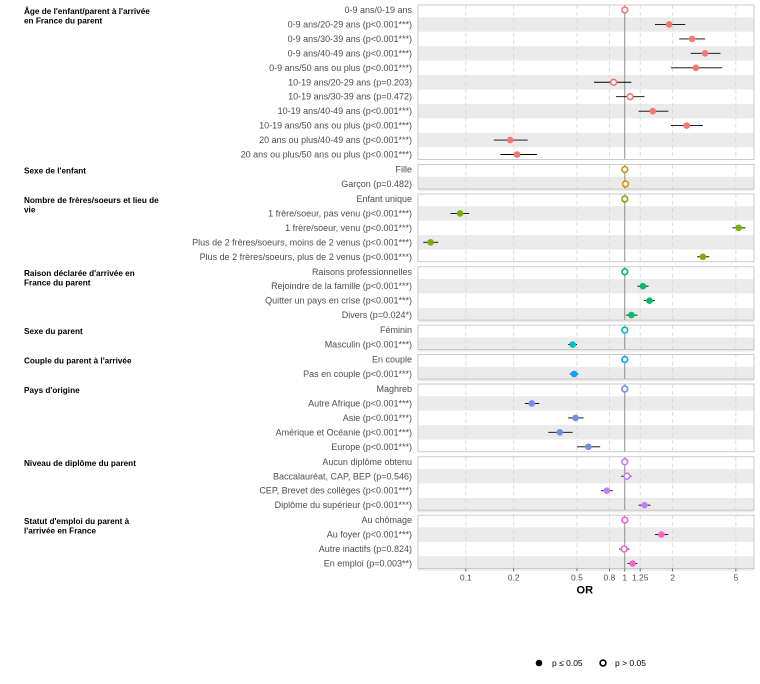  Describe the element at coordinates (365, 549) in the screenshot. I see `row-label: Autre inactifs (p=0.824)` at that location.